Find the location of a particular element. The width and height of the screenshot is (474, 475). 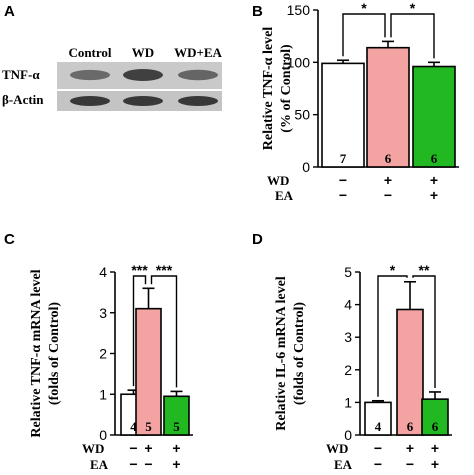

western-blot: Control WD WD+EA TNF-α β-Actin is located at coordinates (112, 78).